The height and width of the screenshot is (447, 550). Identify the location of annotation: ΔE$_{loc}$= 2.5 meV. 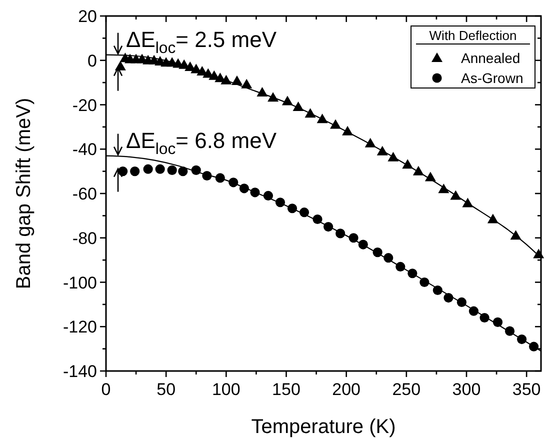
(201, 41).